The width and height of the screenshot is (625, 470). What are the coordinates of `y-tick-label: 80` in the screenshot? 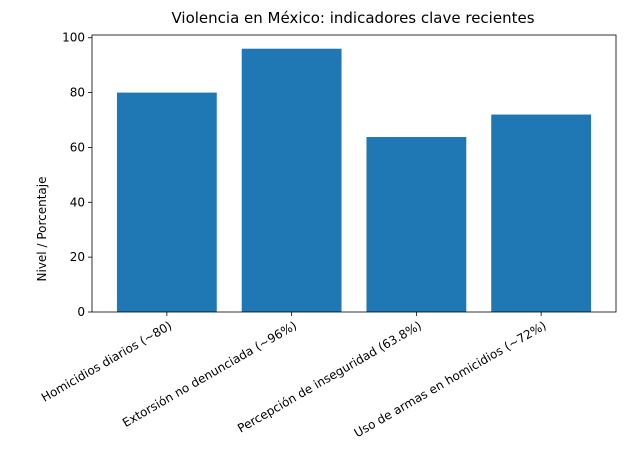 It's located at (77, 93).